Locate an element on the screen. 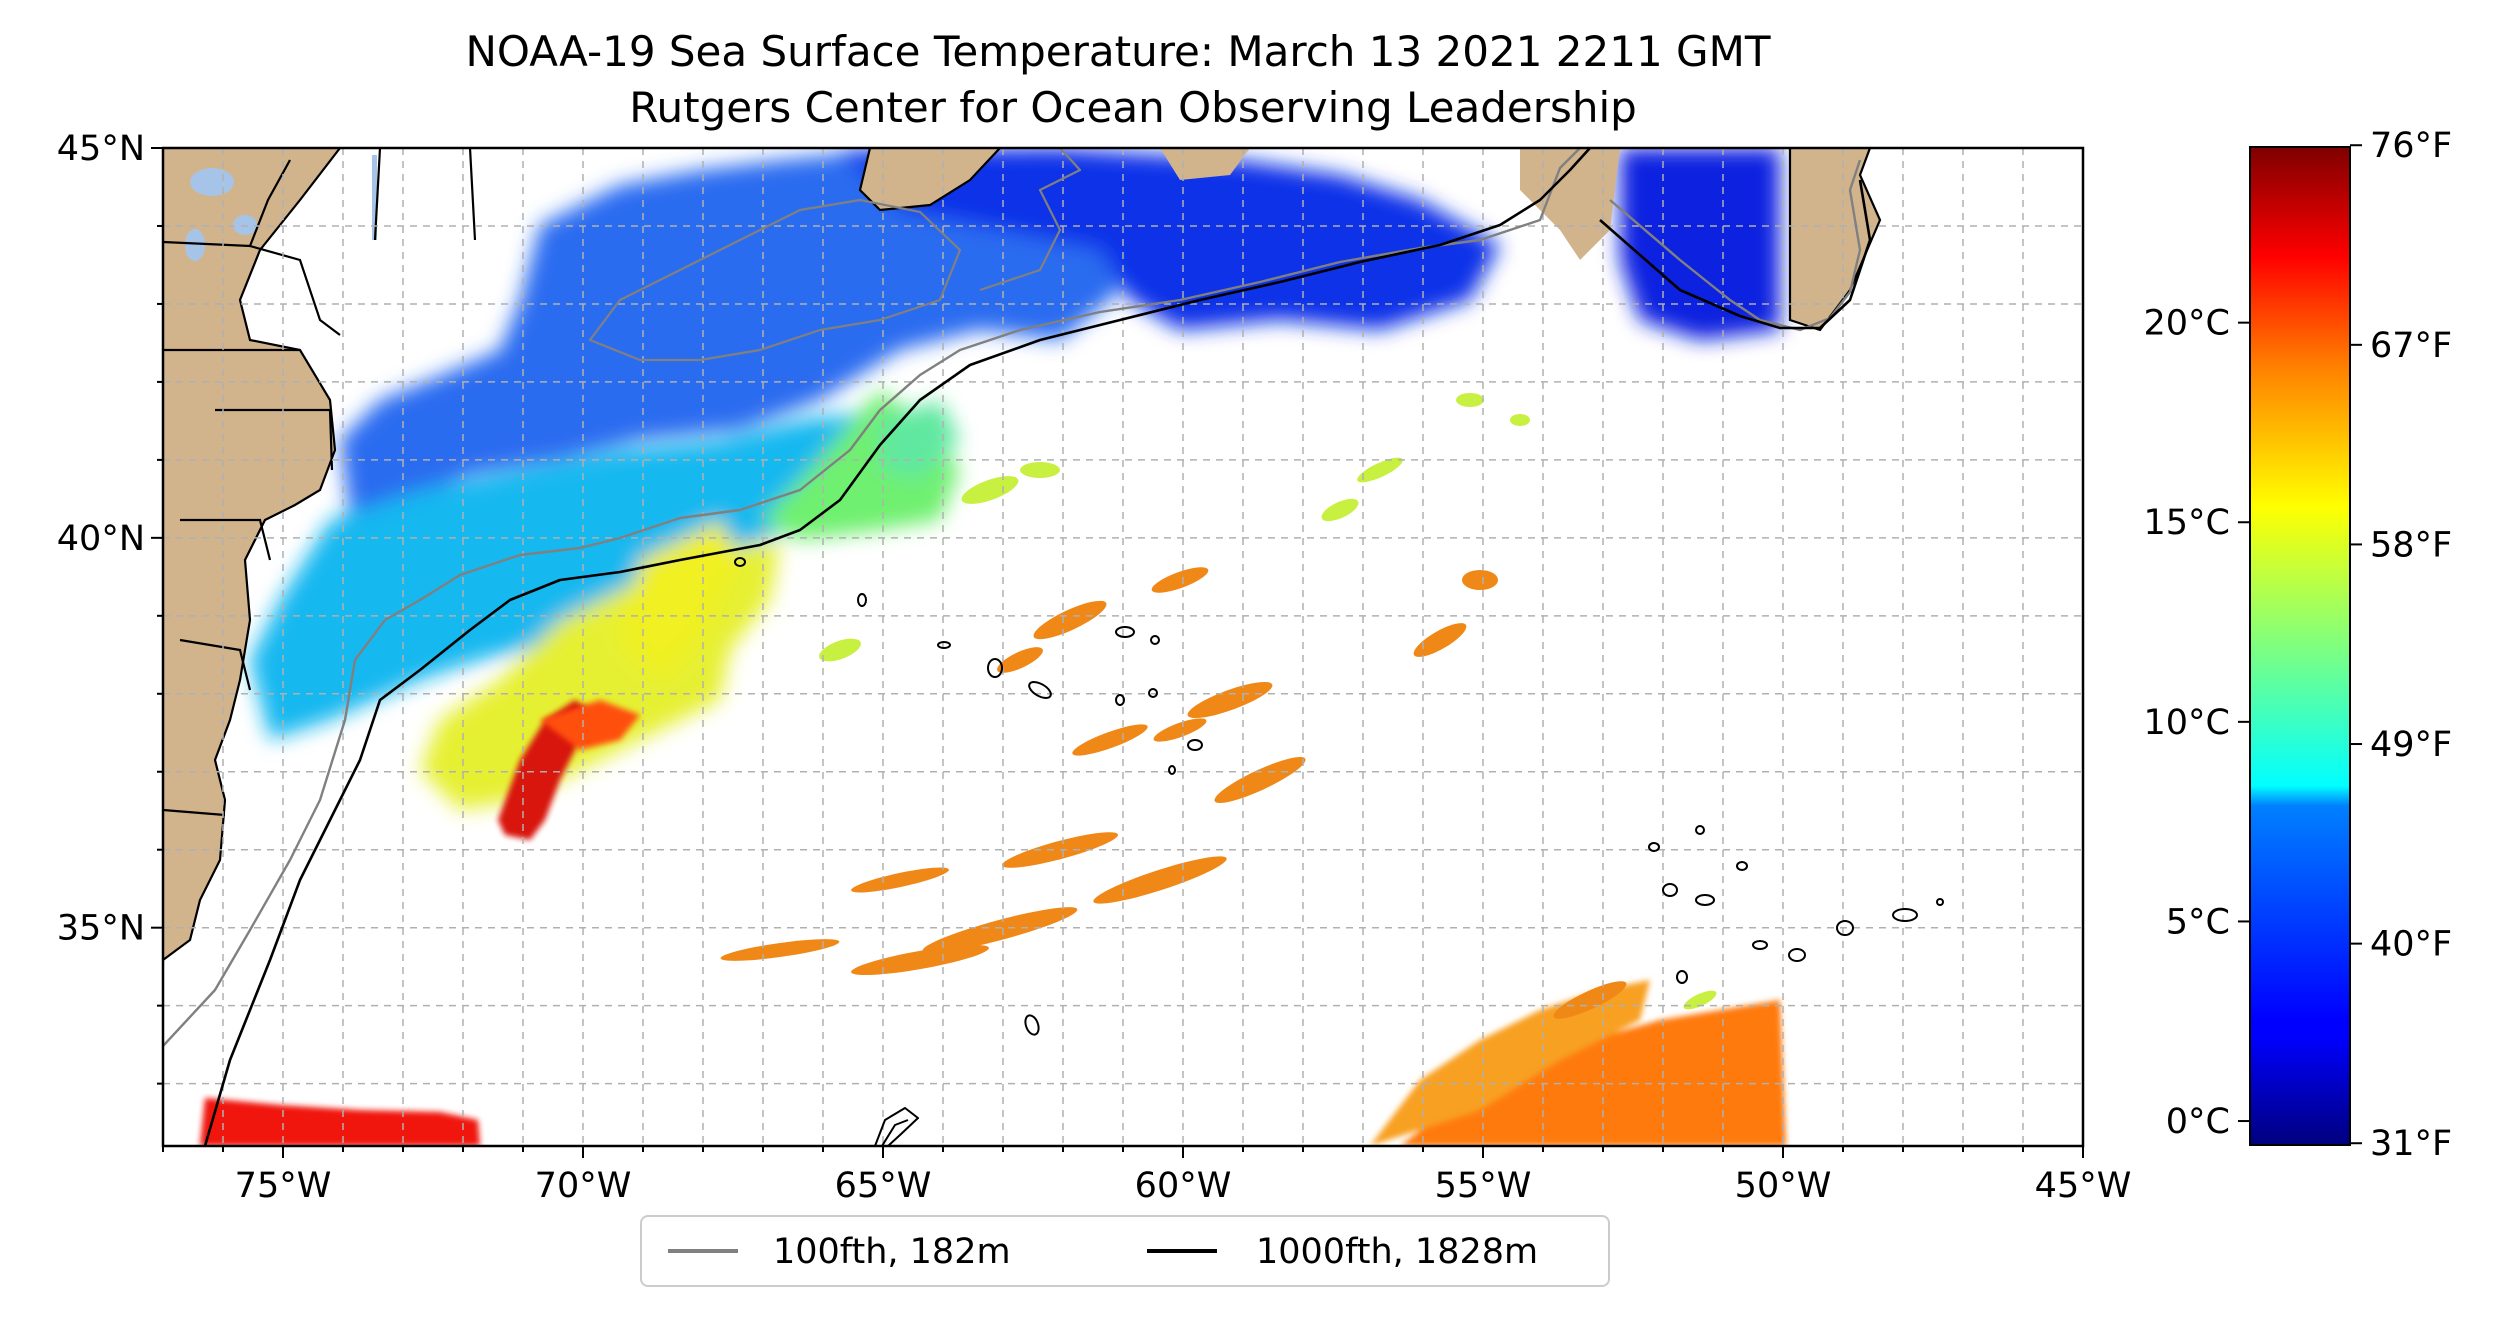 The image size is (2502, 1322). lat-tick-label: 40°N is located at coordinates (101, 539).